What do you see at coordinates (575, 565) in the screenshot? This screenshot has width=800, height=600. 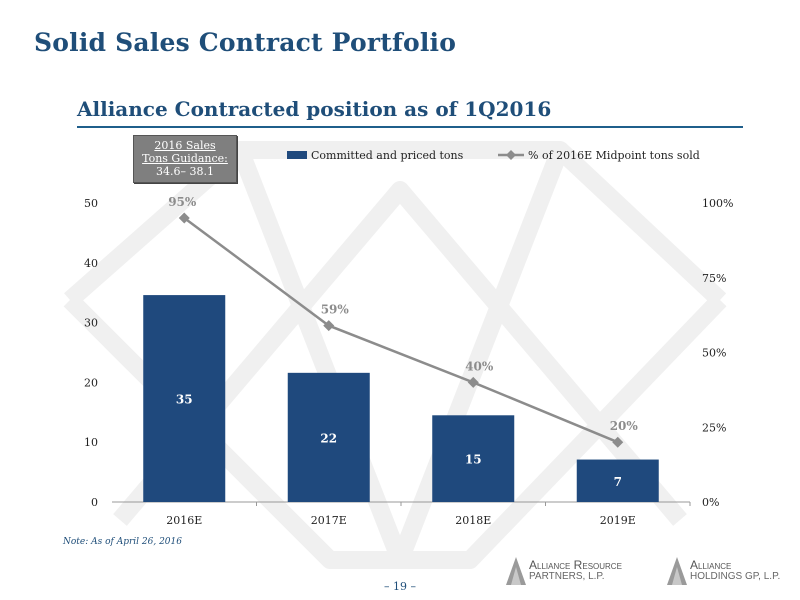 I see `logo-1-line-1: Alliance Resource` at bounding box center [575, 565].